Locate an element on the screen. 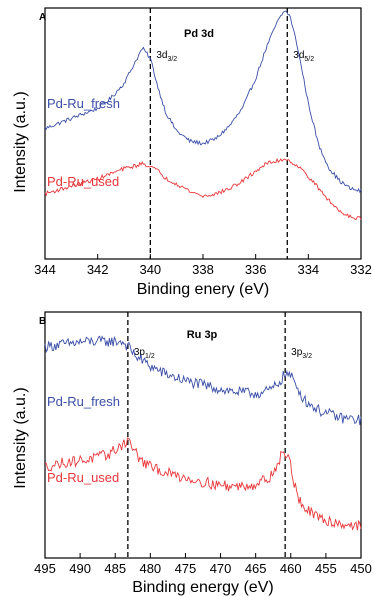 Image resolution: width=374 pixels, height=597 pixels. panel-b-x-tick-label: 475 is located at coordinates (186, 568).